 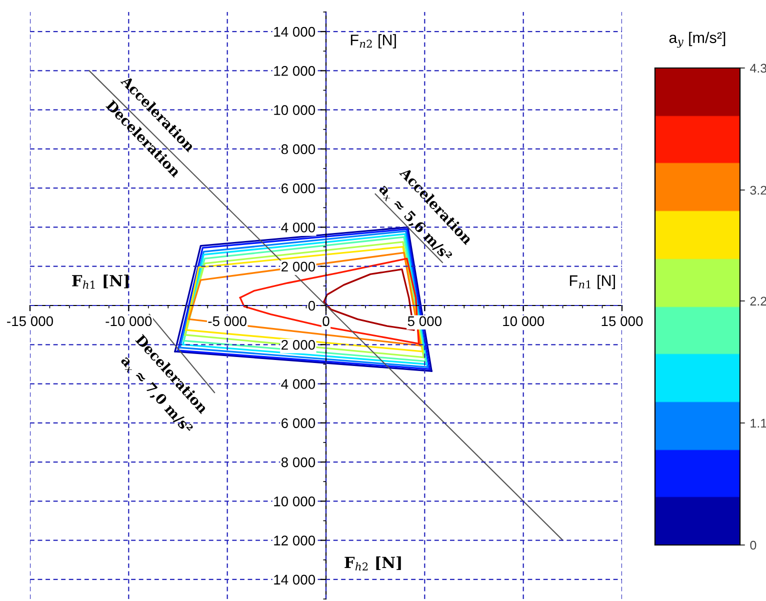 I want to click on color-bar-title: a$_{y}$ [m/s²], so click(x=697, y=40).